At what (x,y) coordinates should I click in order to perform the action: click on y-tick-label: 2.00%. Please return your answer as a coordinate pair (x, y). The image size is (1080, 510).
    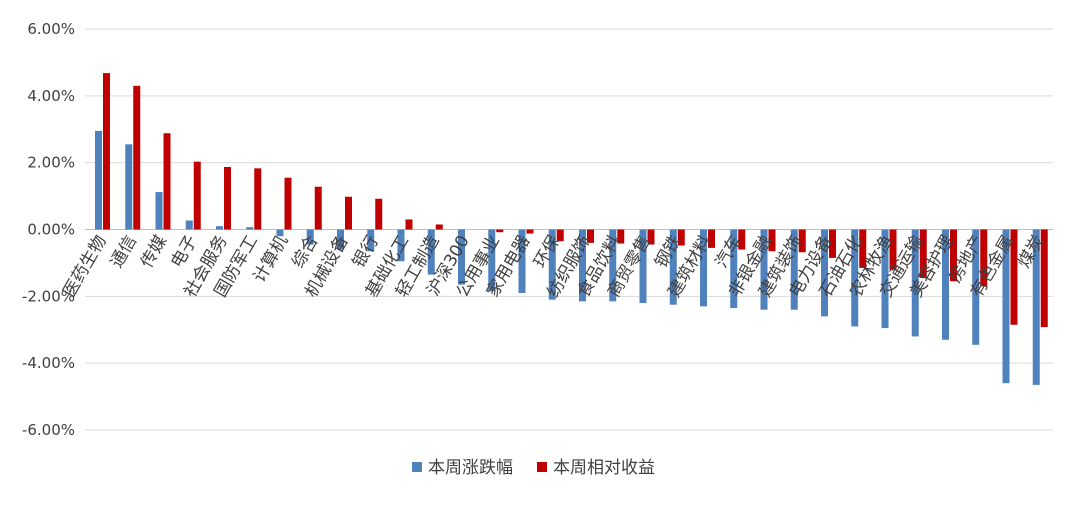
    Looking at the image, I should click on (51, 163).